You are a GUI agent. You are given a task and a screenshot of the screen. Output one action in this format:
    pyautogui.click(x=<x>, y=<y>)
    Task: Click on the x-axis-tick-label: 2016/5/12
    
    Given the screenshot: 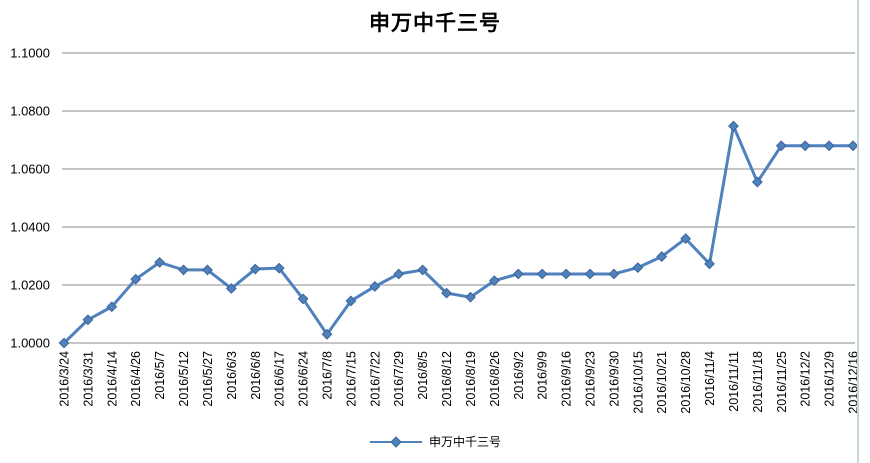 What is the action you would take?
    pyautogui.click(x=184, y=379)
    